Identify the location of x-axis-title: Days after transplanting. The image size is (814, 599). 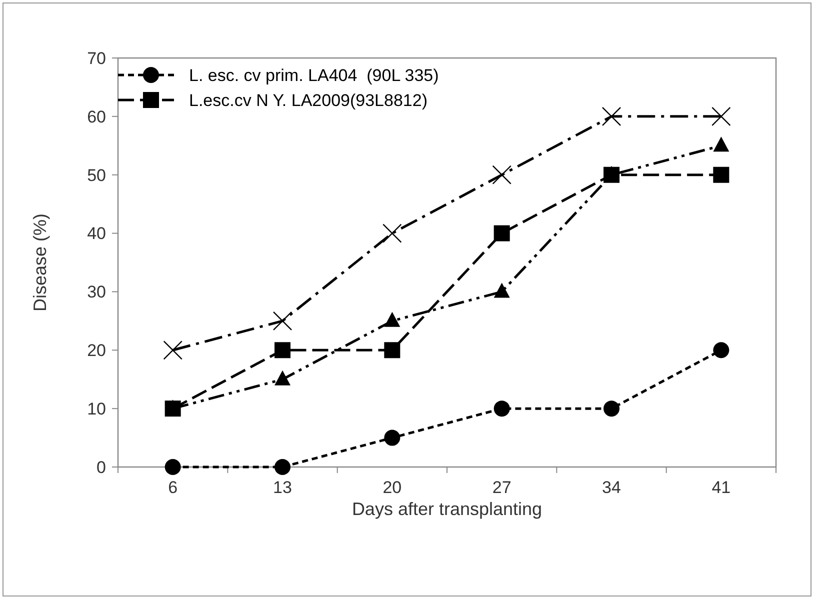
(447, 509).